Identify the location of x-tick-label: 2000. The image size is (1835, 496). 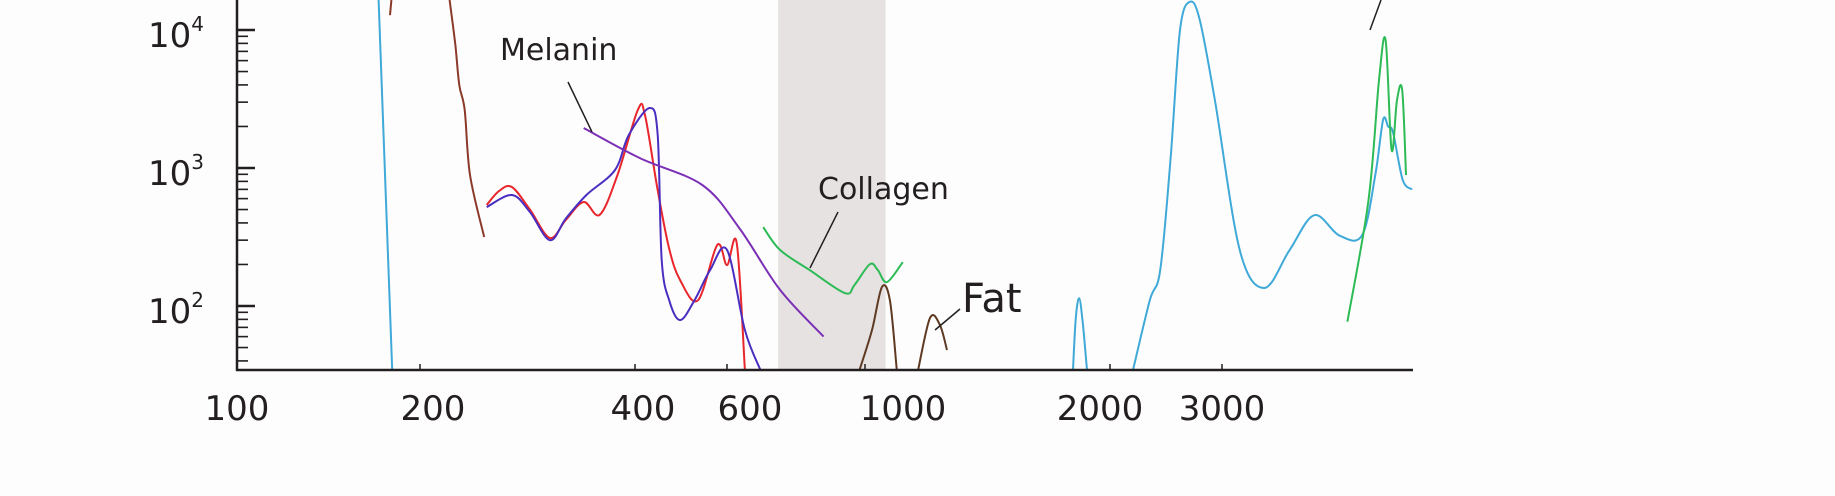
(1100, 409).